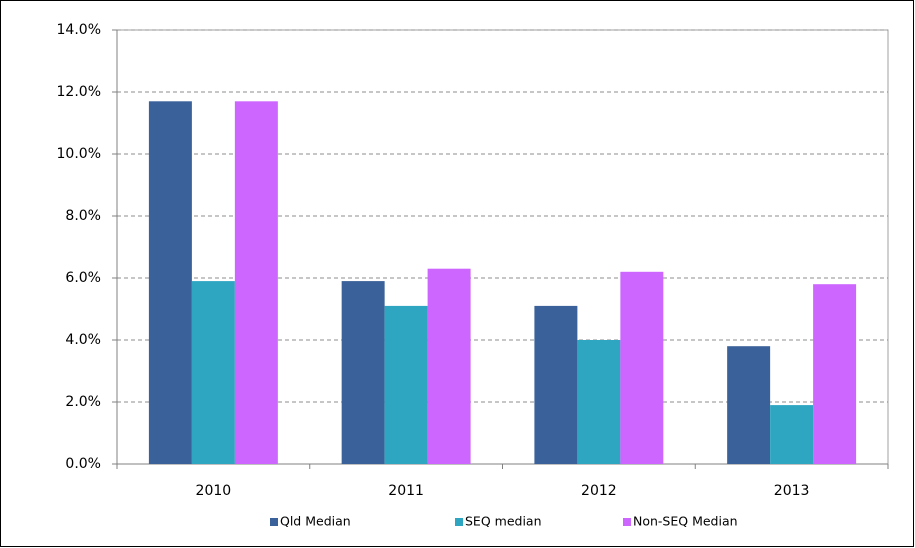 This screenshot has width=915, height=548. What do you see at coordinates (79, 92) in the screenshot?
I see `y-tick-label: 12.0%` at bounding box center [79, 92].